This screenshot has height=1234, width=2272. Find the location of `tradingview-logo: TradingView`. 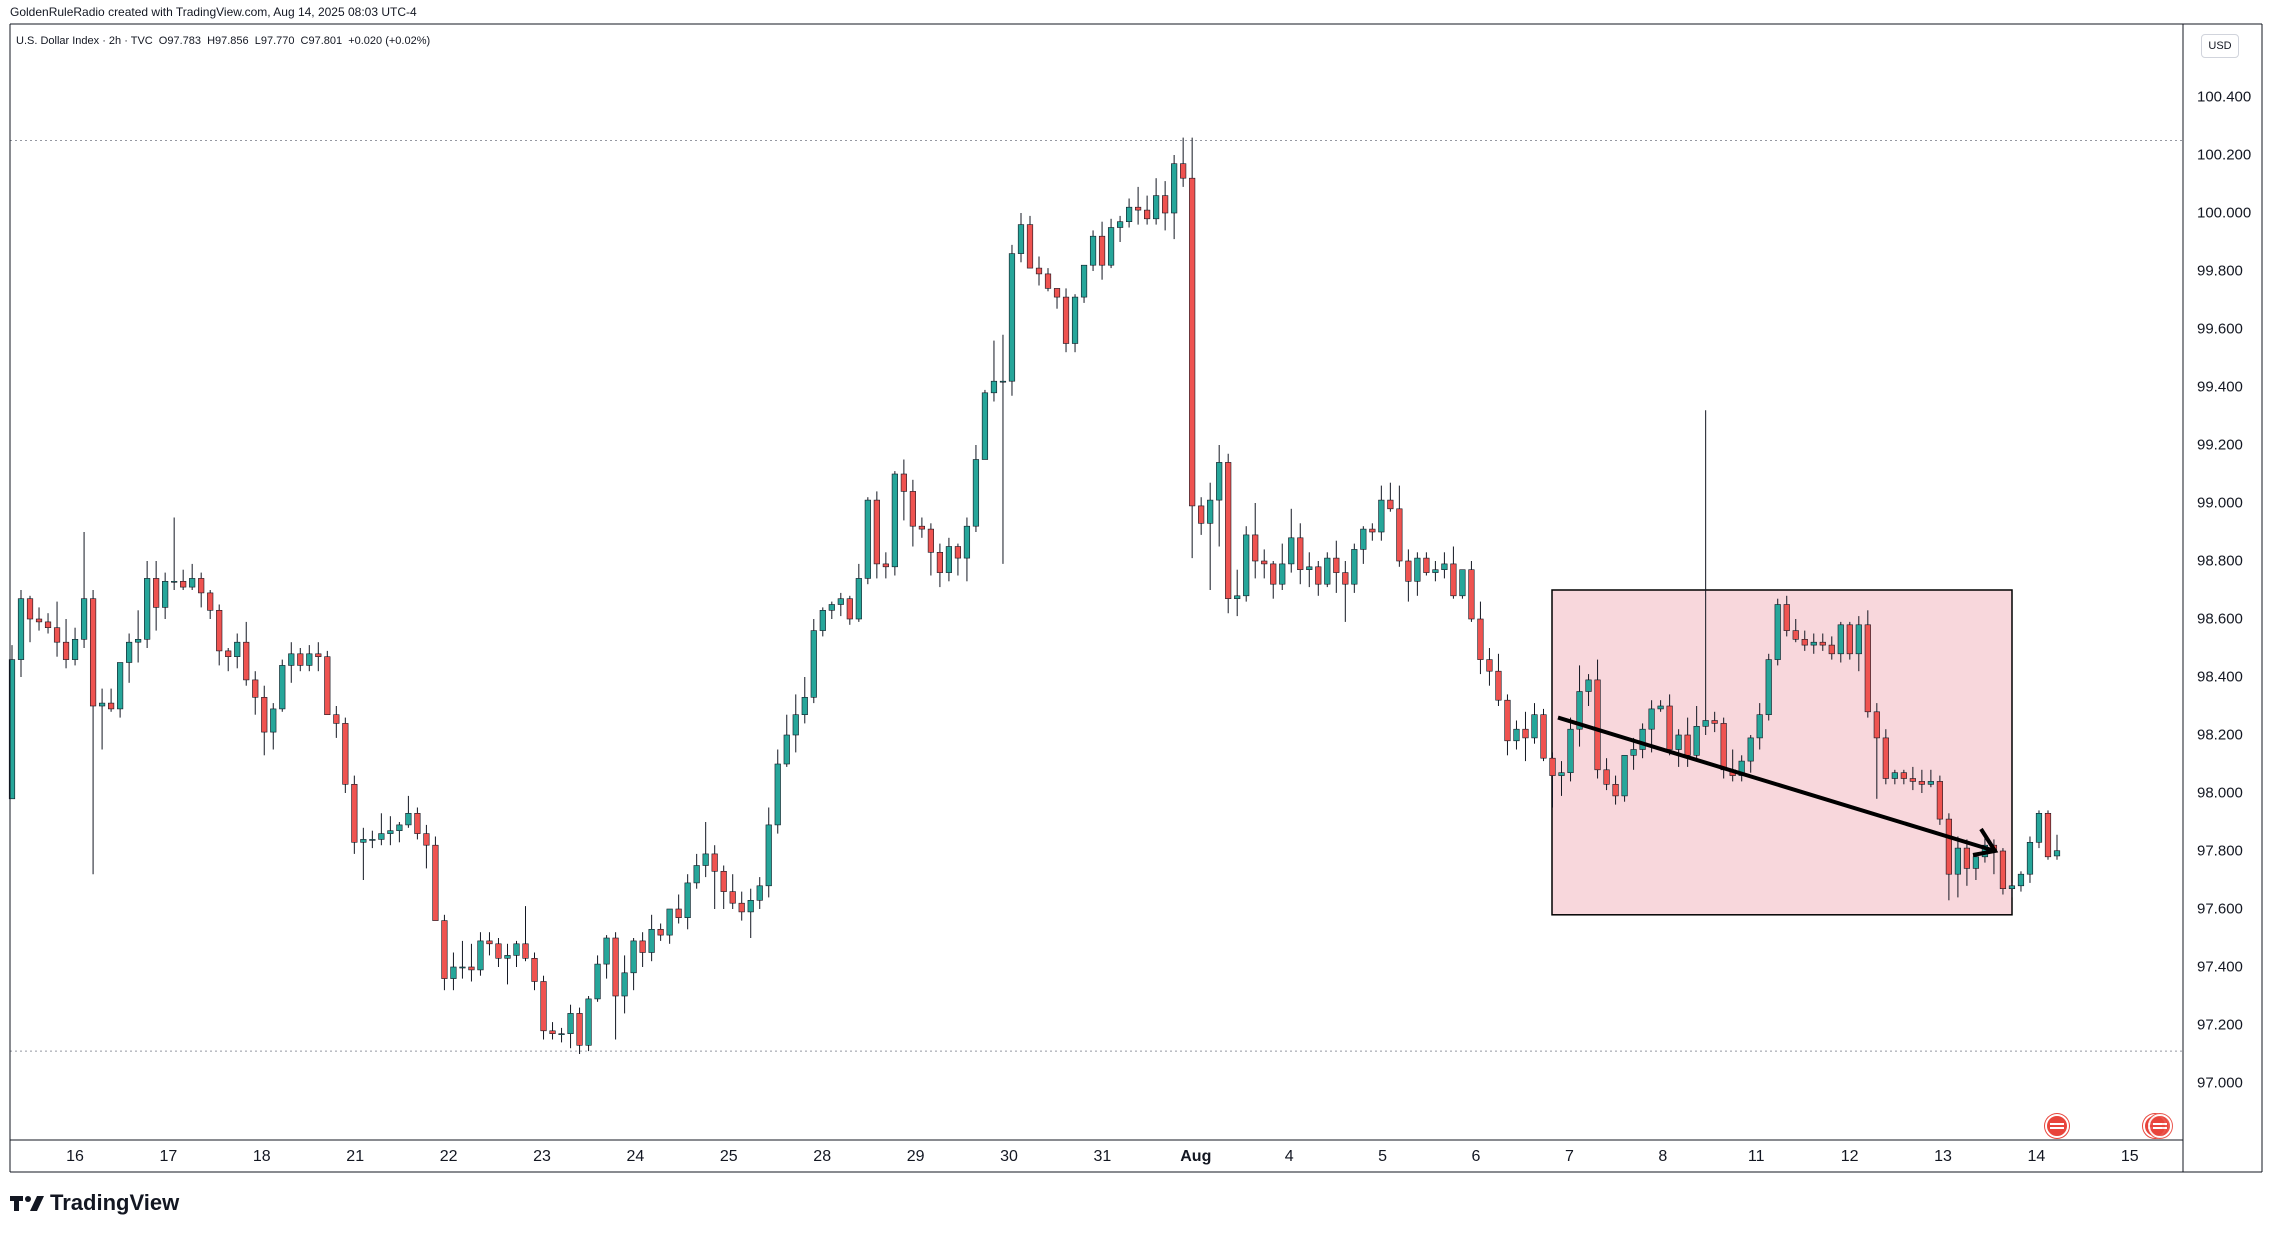

tradingview-logo: TradingView is located at coordinates (94, 1203).